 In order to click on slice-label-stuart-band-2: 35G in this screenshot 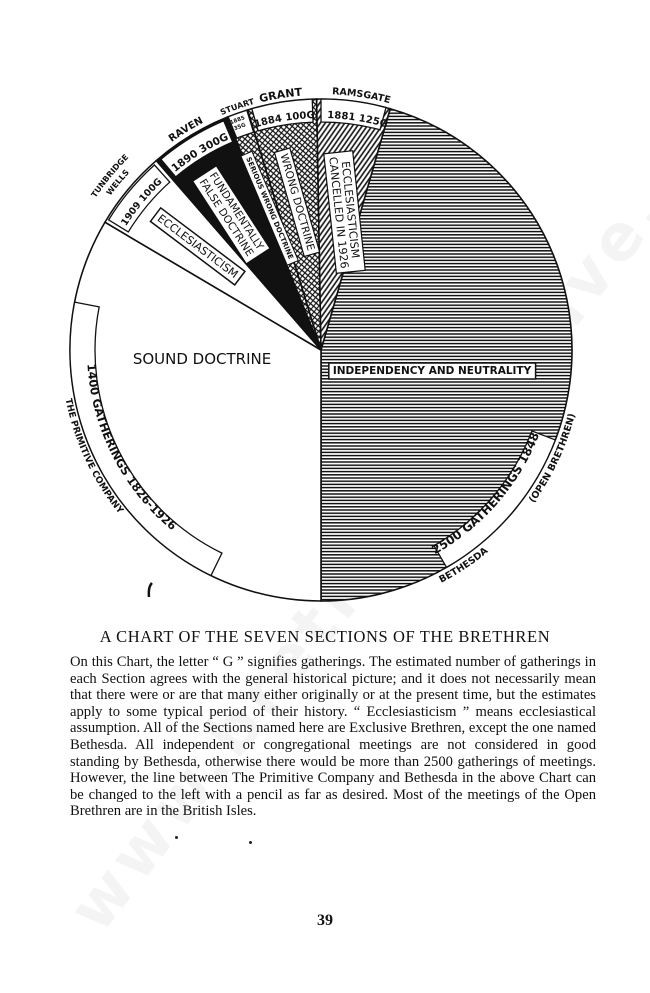, I will do `click(240, 127)`.